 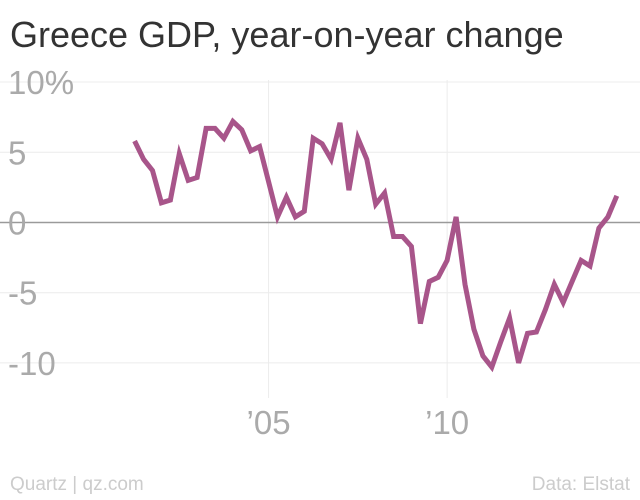 I want to click on chart-title: Greece GDP, year-on-year change, so click(x=287, y=34).